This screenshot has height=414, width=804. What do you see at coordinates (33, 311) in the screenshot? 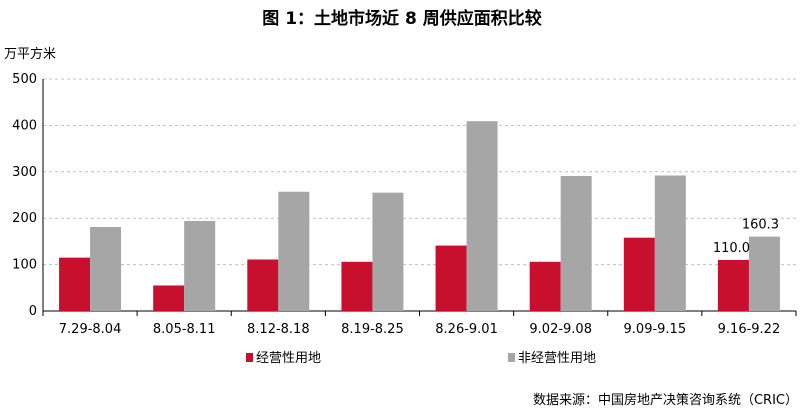
I see `y-tick-label: 0` at bounding box center [33, 311].